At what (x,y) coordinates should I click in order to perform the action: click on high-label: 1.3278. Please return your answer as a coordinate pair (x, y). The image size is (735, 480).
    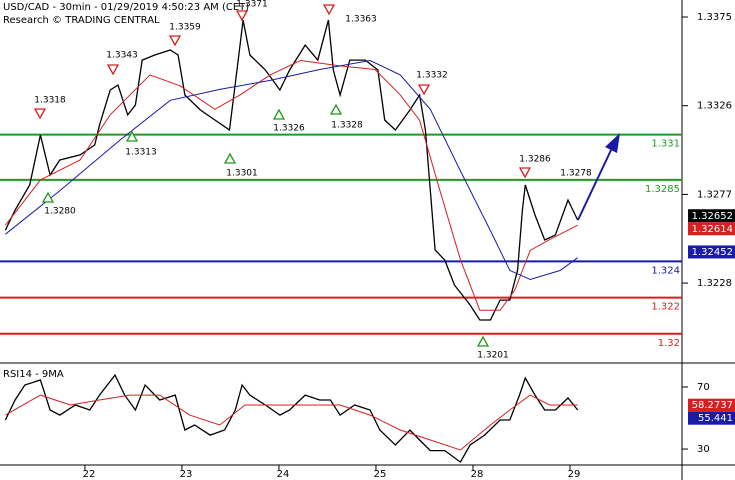
    Looking at the image, I should click on (576, 174).